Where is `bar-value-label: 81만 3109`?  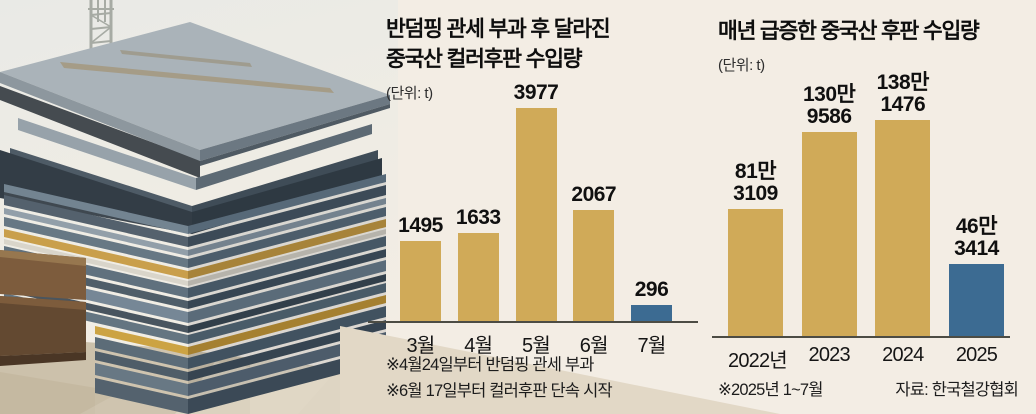
bar-value-label: 81만 3109 is located at coordinates (755, 183).